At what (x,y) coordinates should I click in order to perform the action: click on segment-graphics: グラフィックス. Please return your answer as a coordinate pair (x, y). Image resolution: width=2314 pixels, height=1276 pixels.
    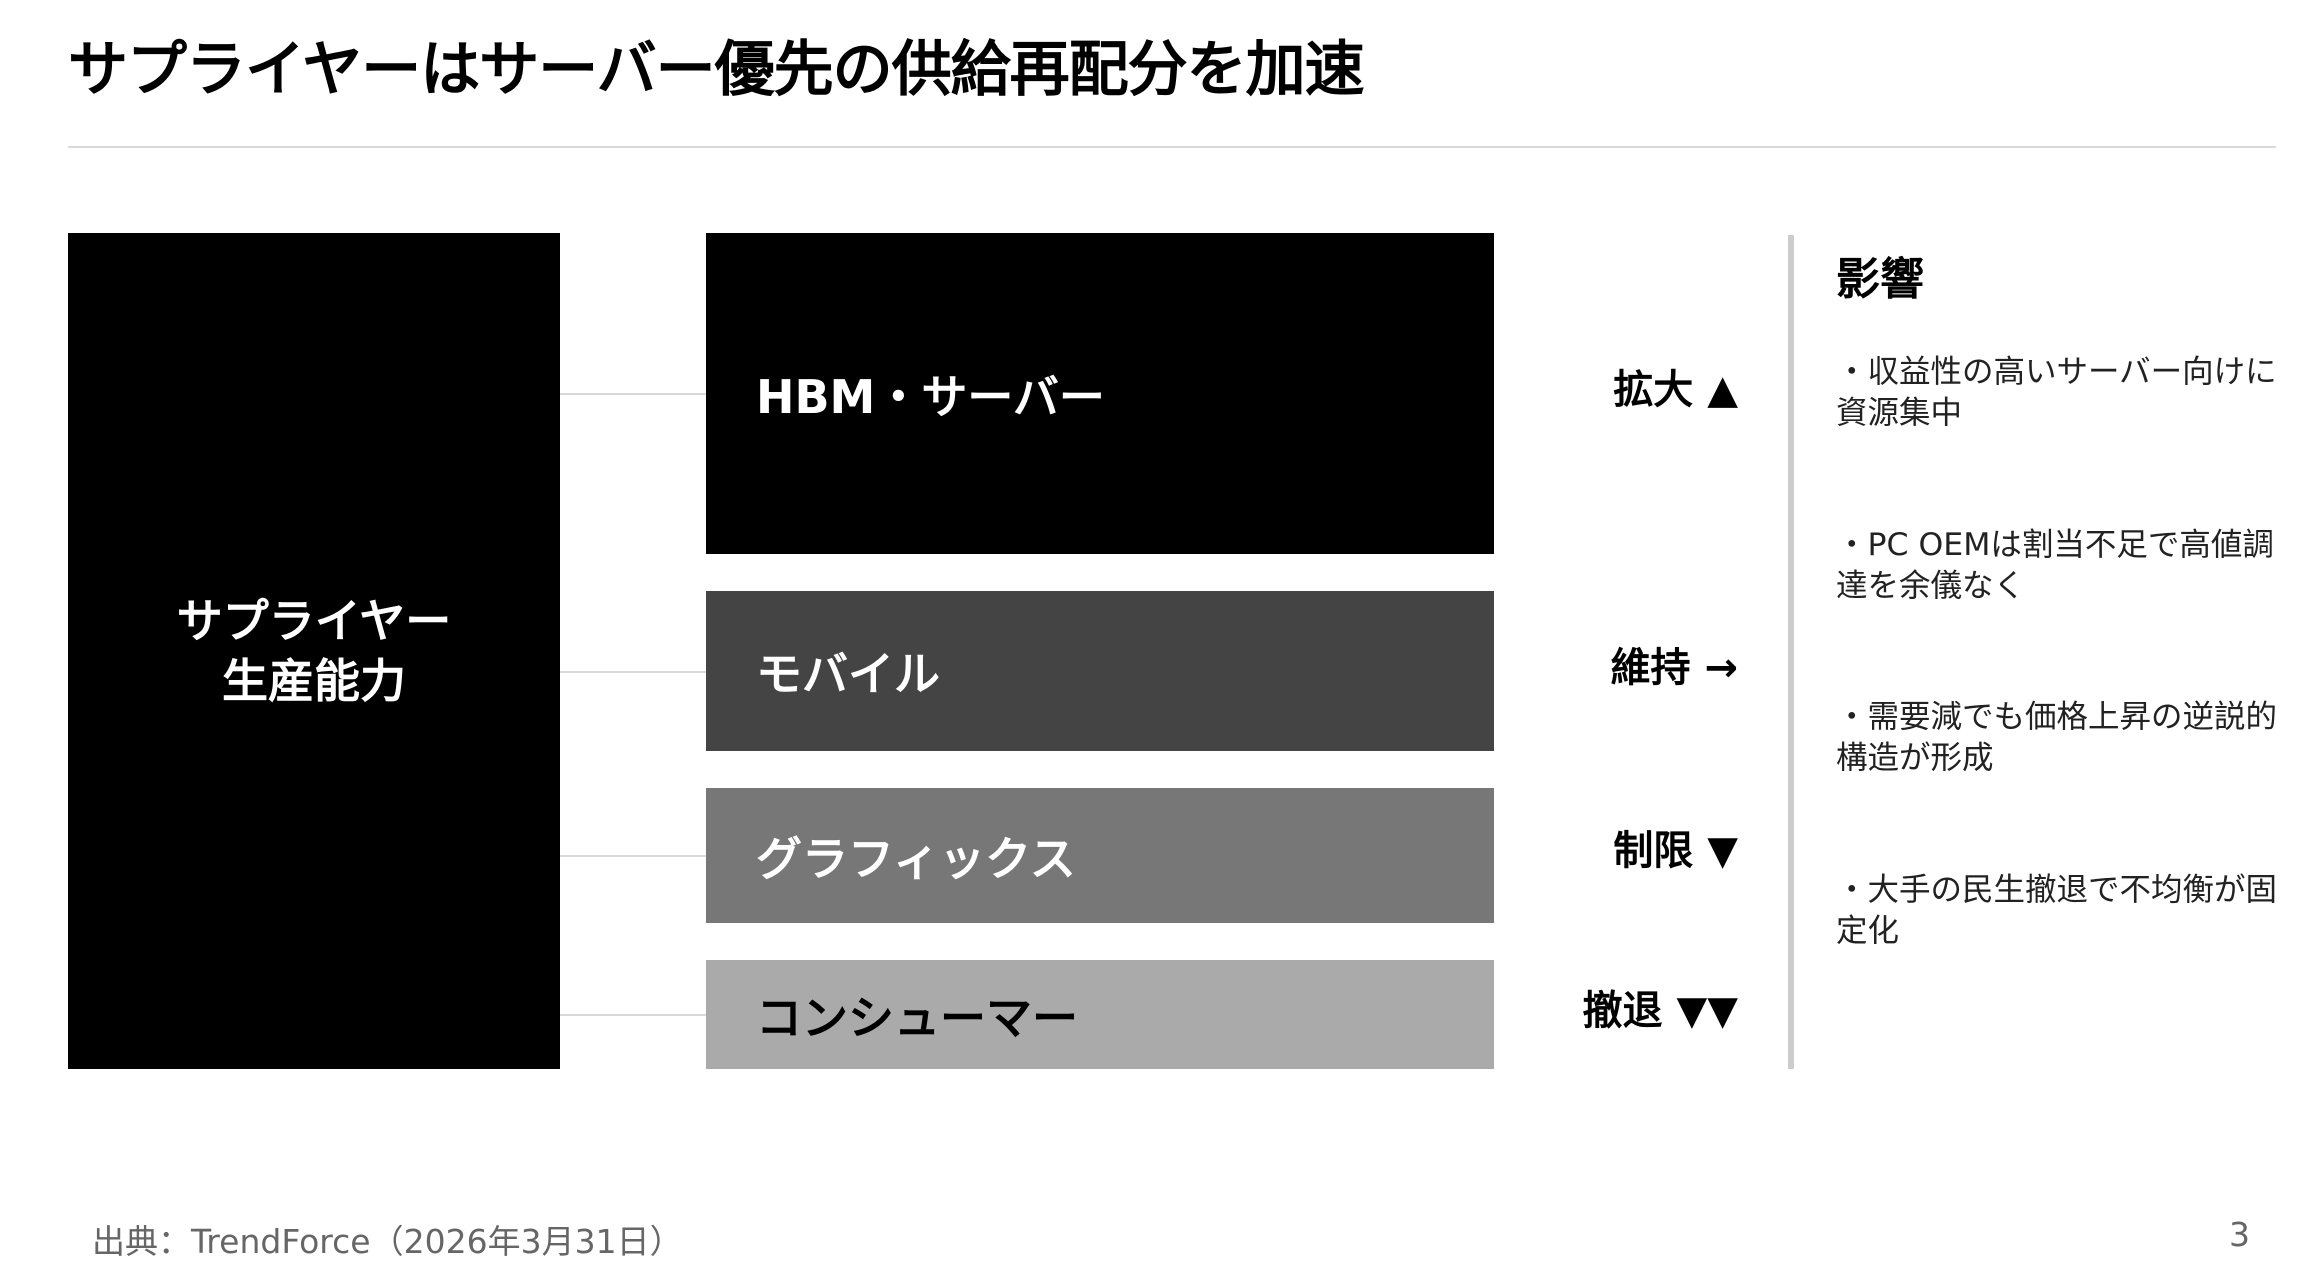
    Looking at the image, I should click on (1100, 855).